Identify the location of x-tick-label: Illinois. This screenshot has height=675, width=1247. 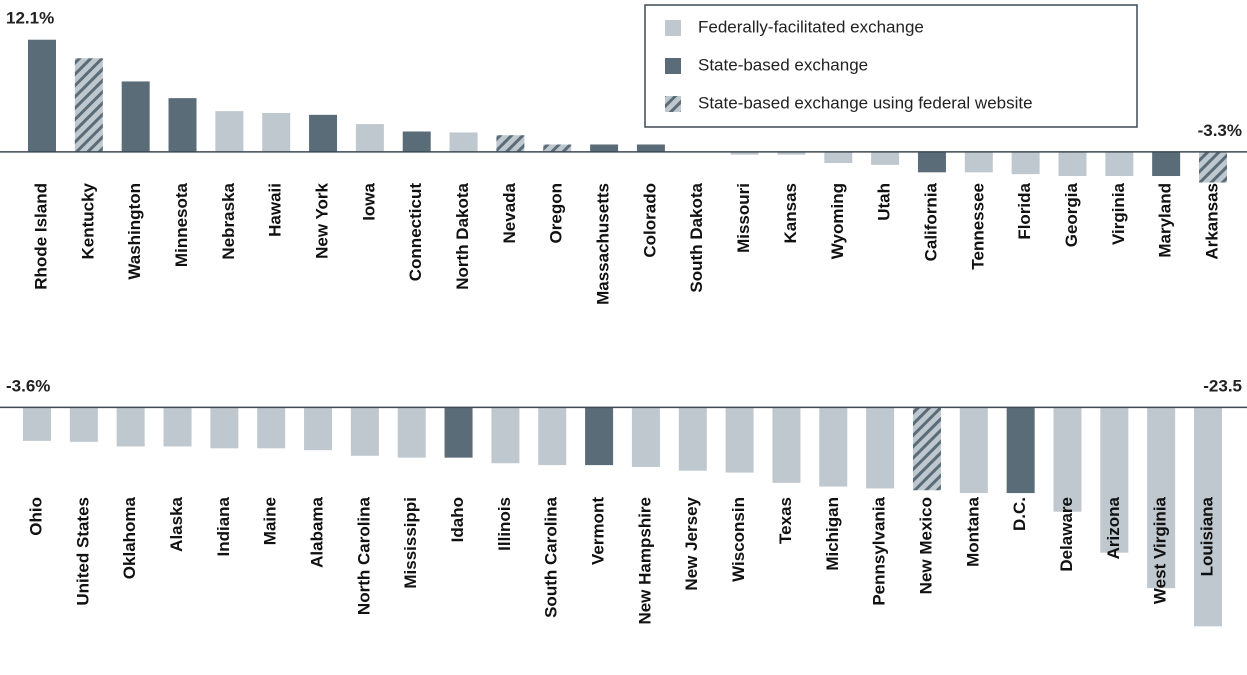
(504, 524).